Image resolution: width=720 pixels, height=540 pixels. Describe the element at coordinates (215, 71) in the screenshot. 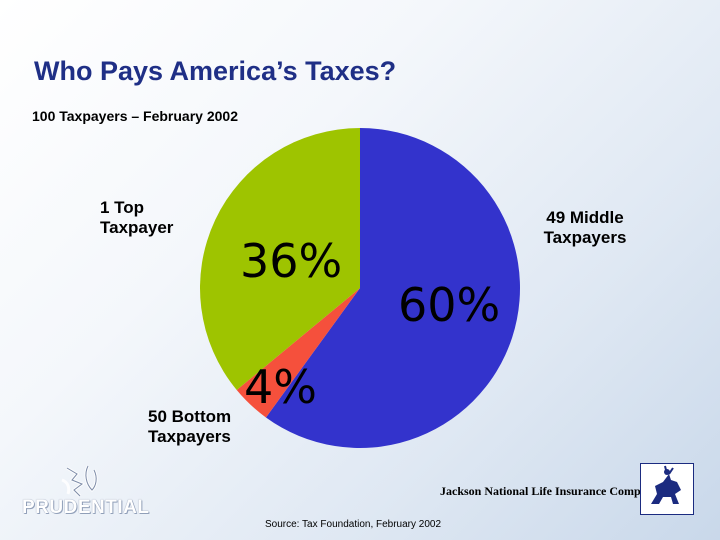

I see `page-title: Who Pays America’s Taxes?` at that location.